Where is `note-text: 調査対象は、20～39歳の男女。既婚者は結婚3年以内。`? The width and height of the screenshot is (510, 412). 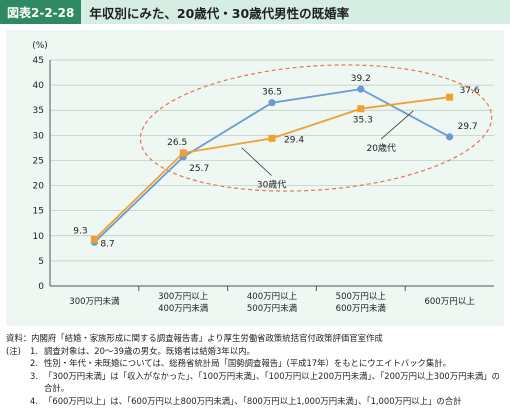
note-text: 調査対象は、20～39歳の男女。既婚者は結婚3年以内。 is located at coordinates (149, 350).